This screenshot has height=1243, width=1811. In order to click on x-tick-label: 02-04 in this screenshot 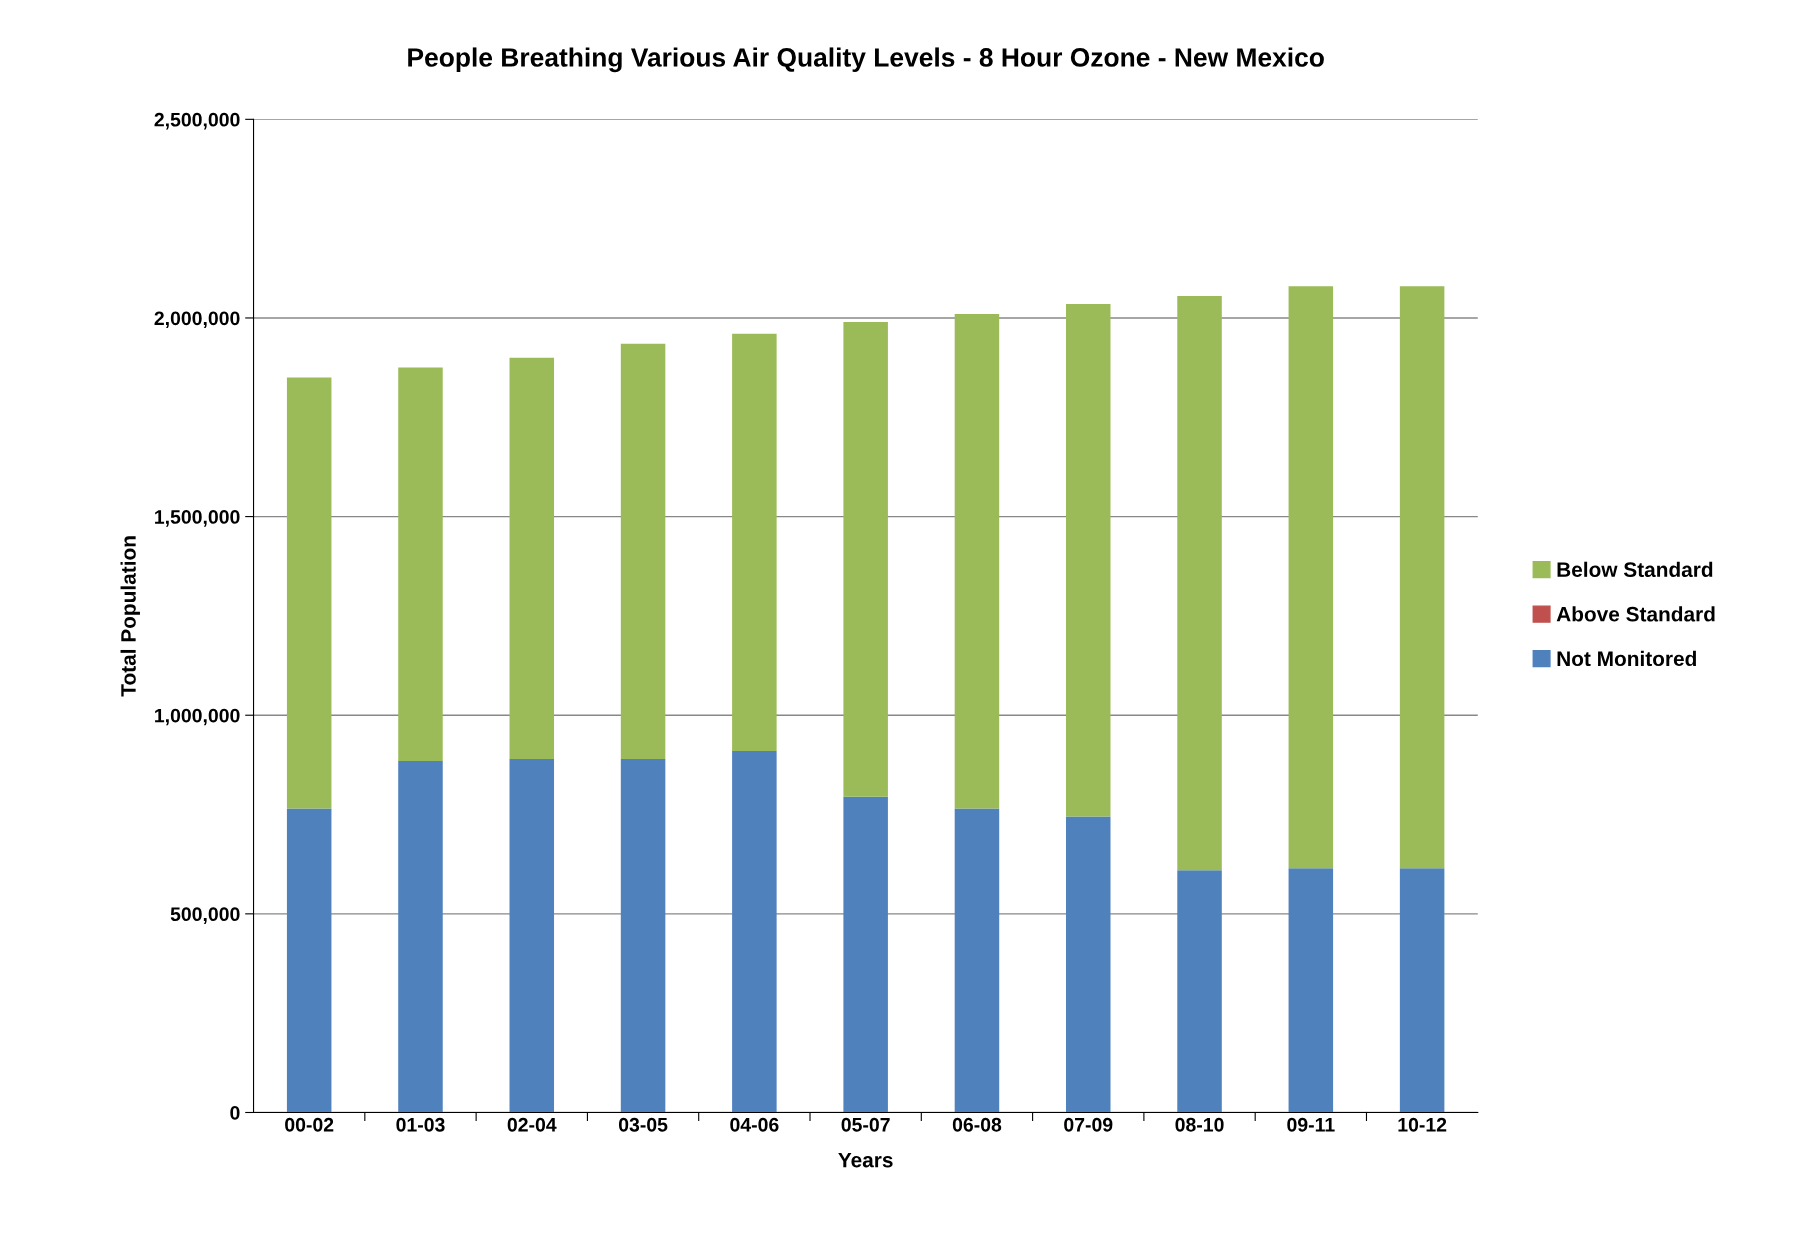, I will do `click(532, 1124)`.